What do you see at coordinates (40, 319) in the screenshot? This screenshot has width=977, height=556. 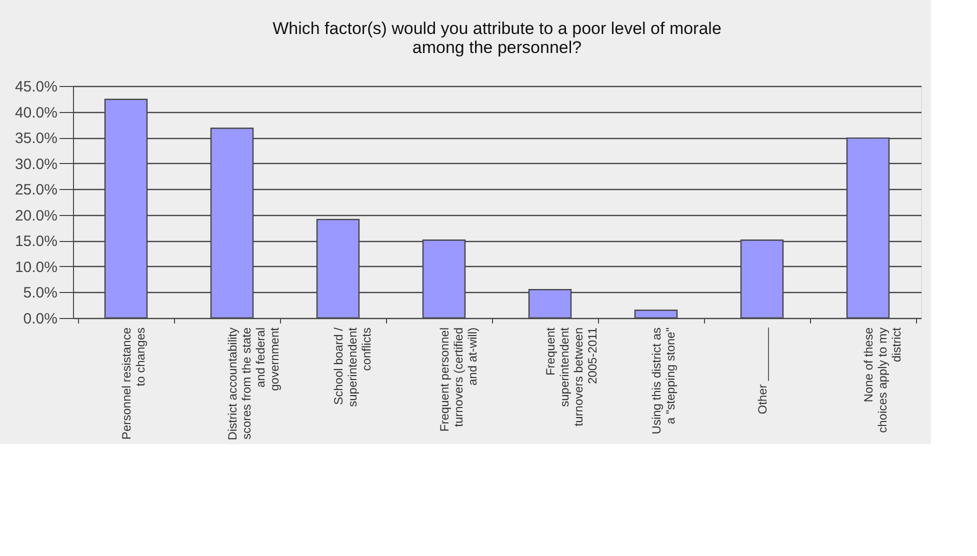 I see `y-tick-label: 0.0%` at bounding box center [40, 319].